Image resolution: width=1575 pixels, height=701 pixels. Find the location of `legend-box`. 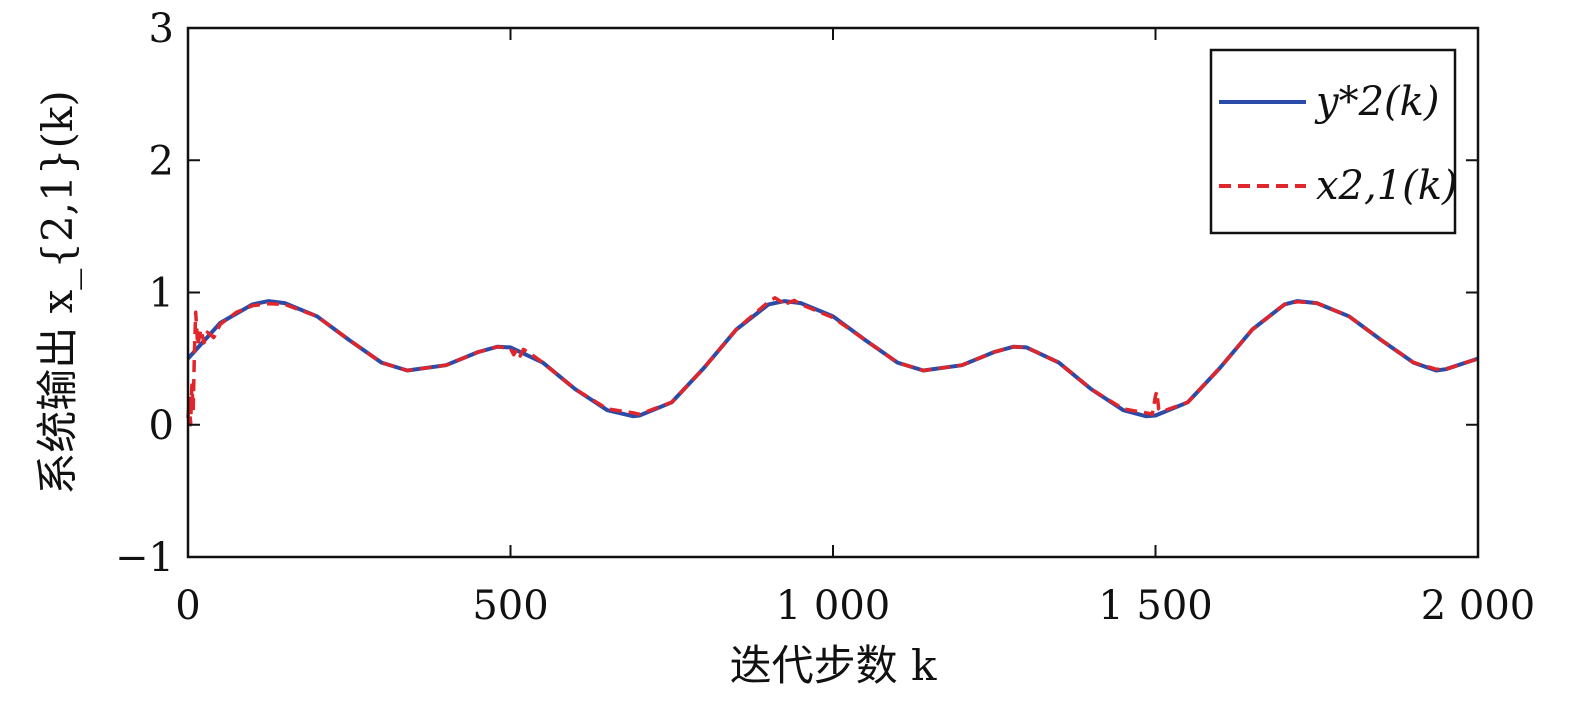

legend-box is located at coordinates (1333, 141).